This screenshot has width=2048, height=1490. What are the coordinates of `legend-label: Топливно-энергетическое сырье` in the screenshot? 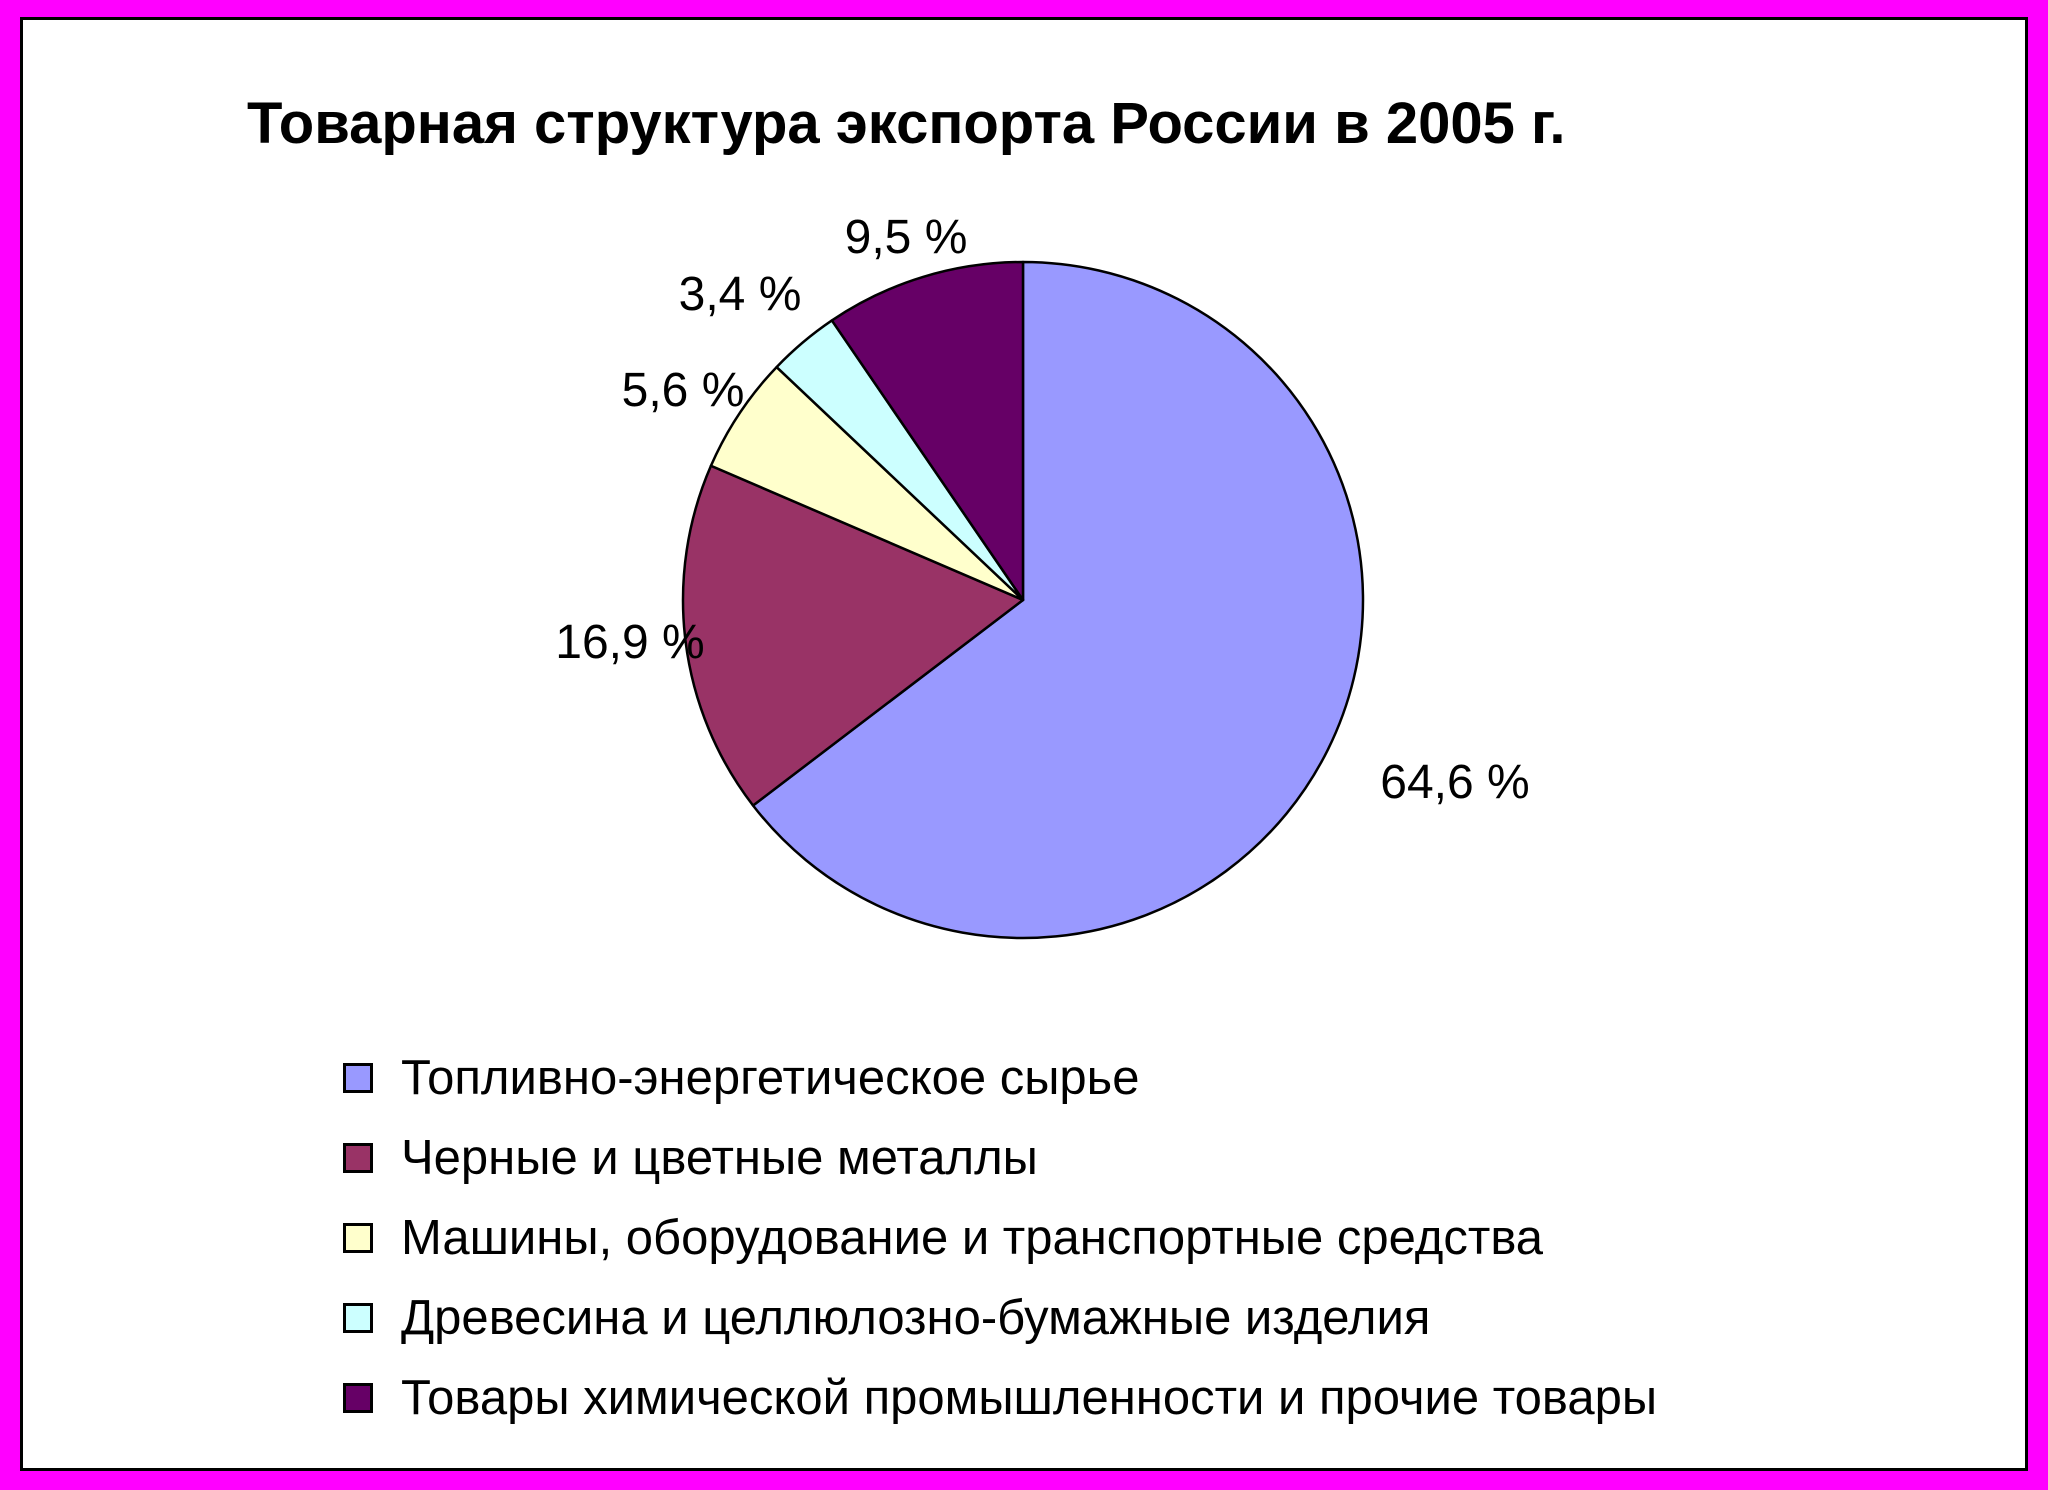 It's located at (770, 1078).